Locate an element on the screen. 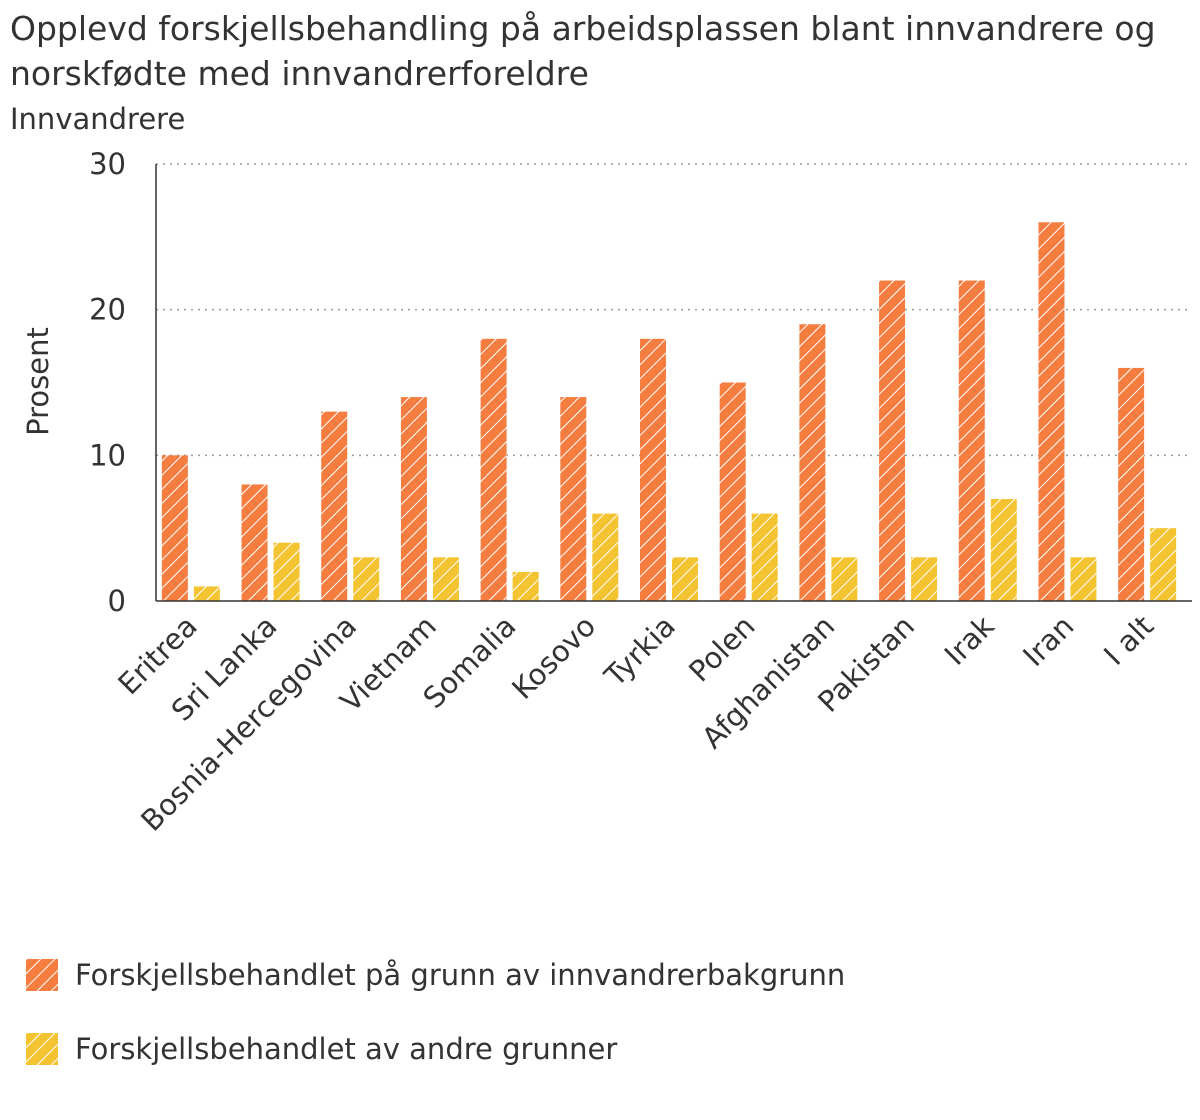  bar-series-2-kosovo is located at coordinates (605, 557).